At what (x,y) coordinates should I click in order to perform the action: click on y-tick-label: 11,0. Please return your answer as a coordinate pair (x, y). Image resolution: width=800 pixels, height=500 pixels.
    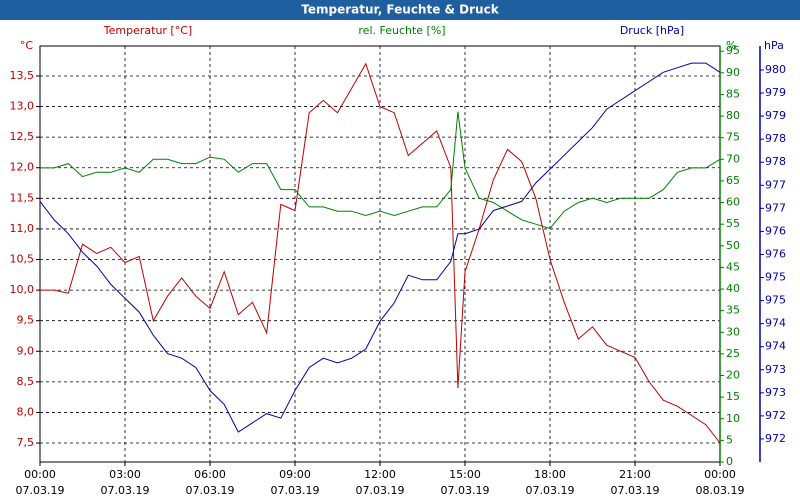
    Looking at the image, I should click on (22, 228).